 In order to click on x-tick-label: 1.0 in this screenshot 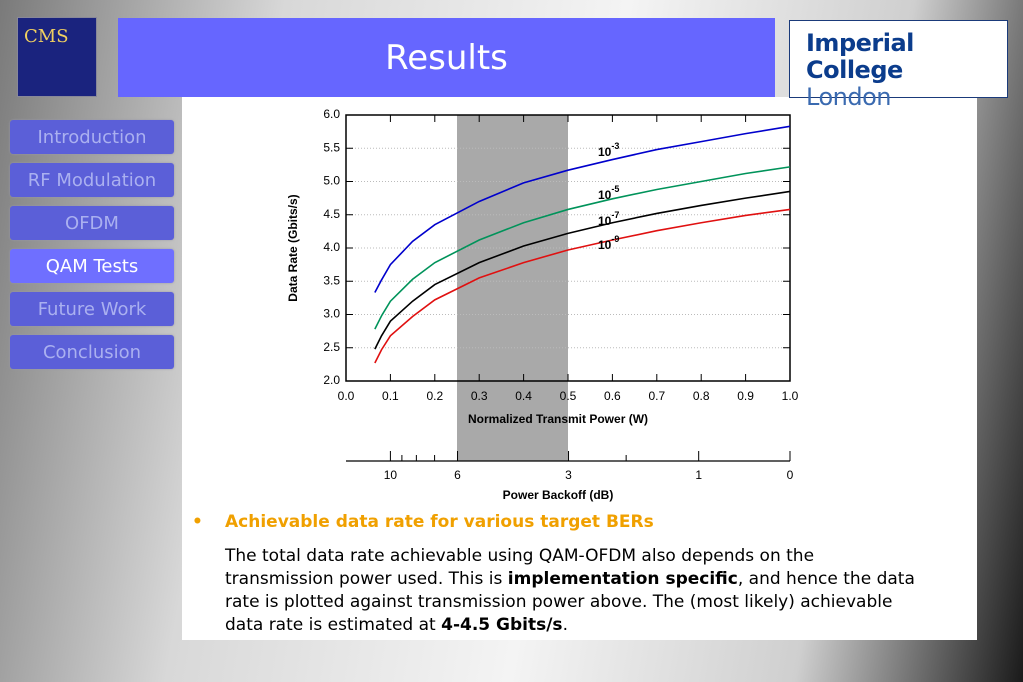, I will do `click(790, 396)`.